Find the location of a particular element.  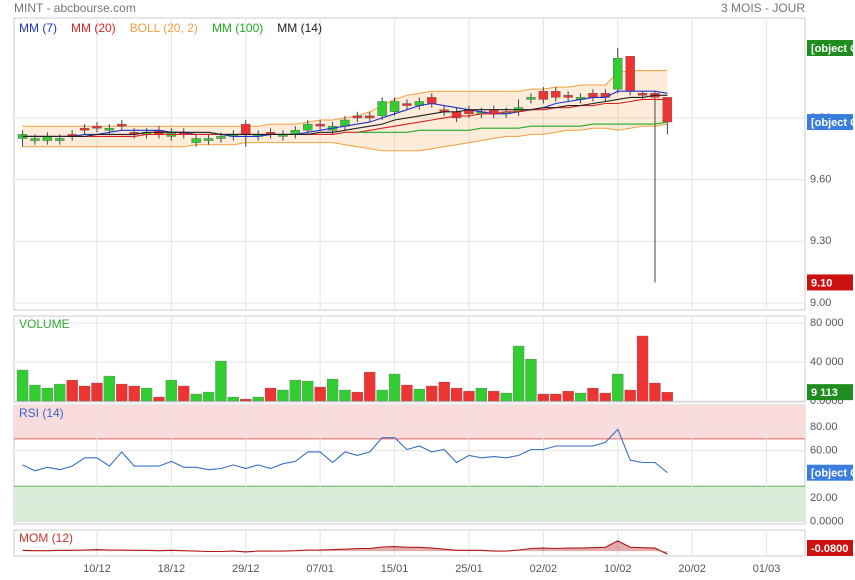

x-tick-label: 20/02 is located at coordinates (692, 569).